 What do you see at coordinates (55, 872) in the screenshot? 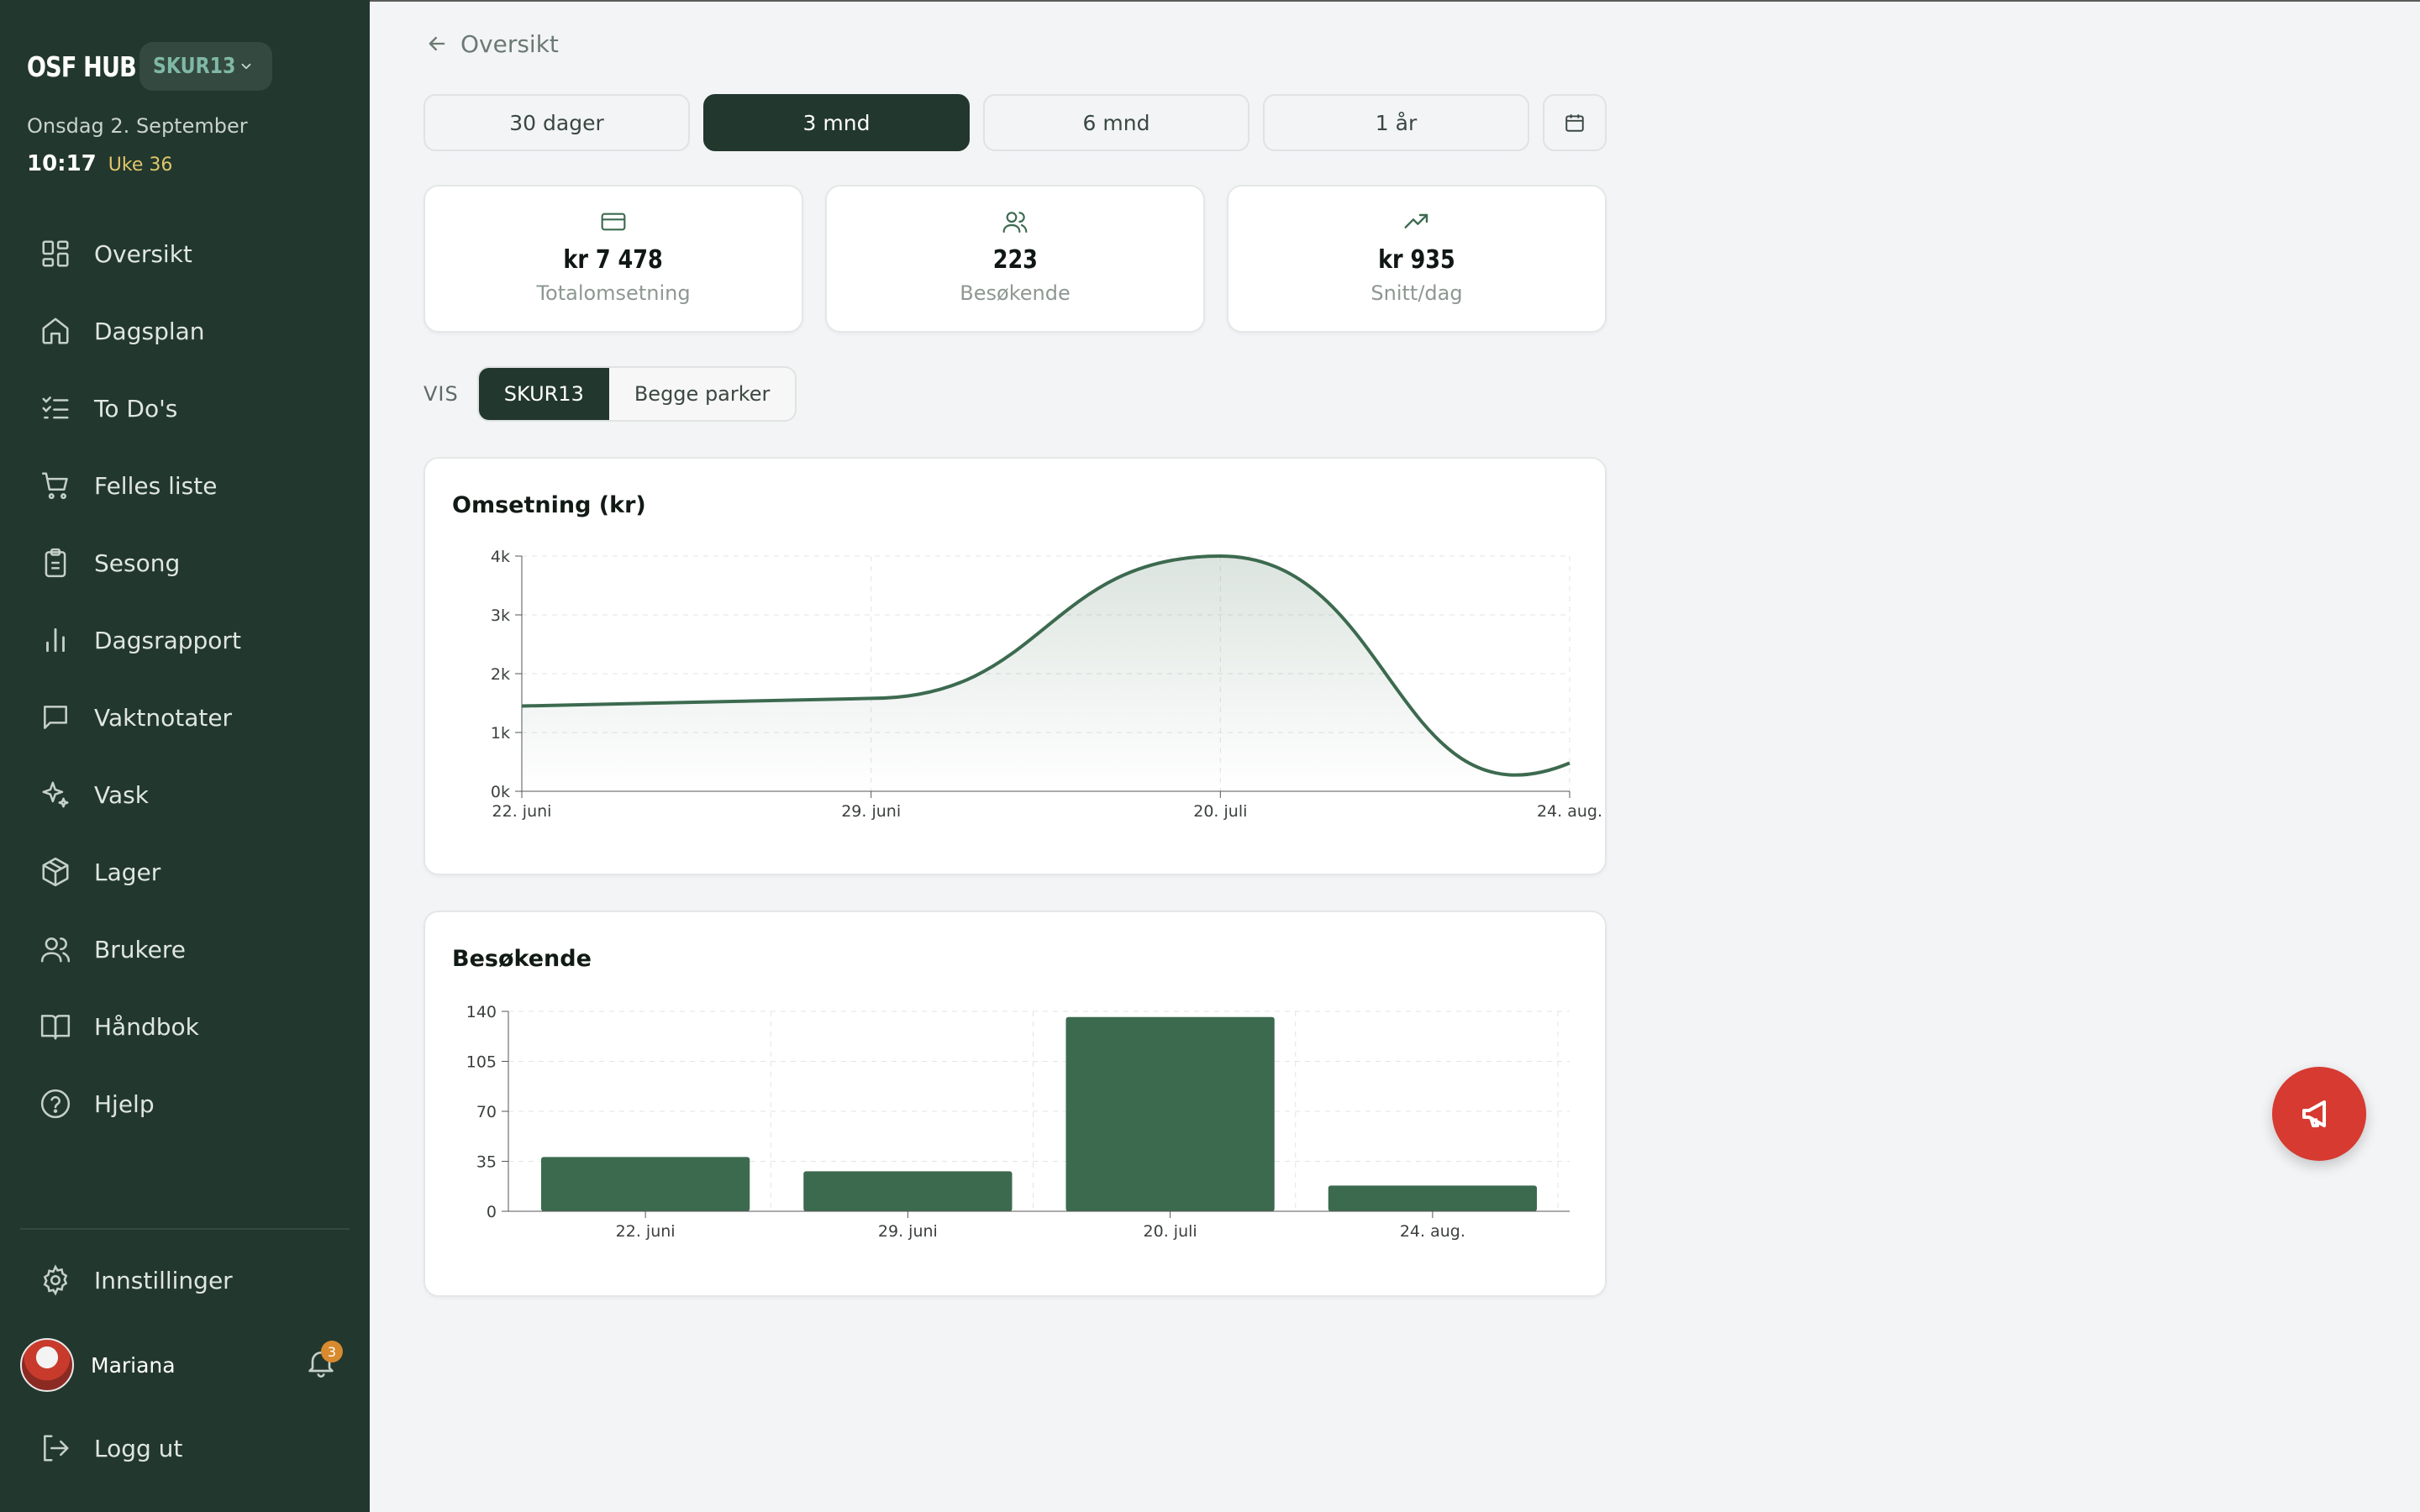
I see `box-icon` at bounding box center [55, 872].